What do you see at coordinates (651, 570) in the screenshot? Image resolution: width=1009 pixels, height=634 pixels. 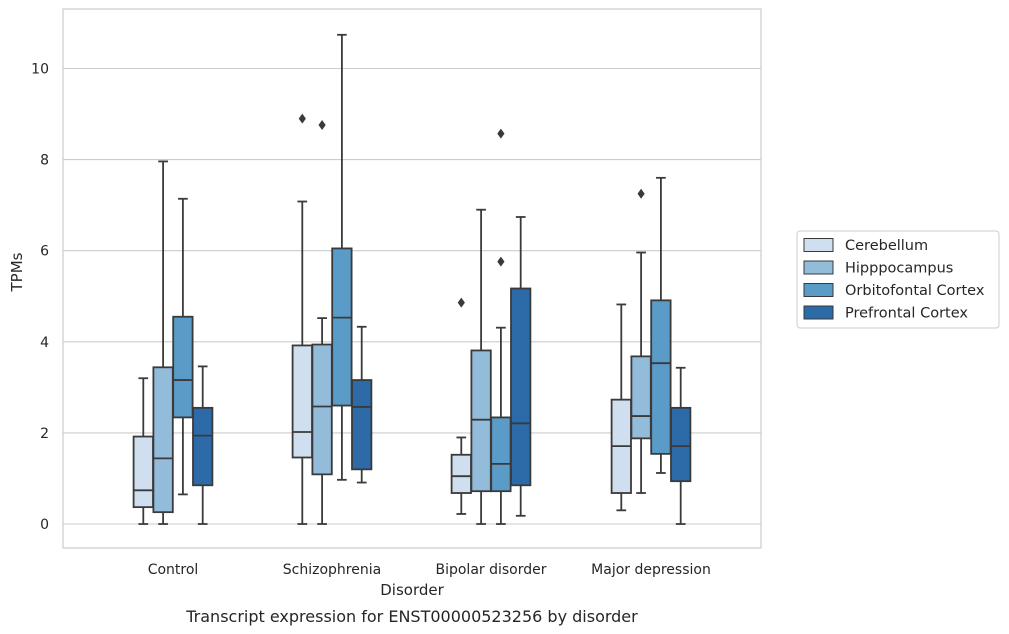 I see `x-tick-label: Major depression` at bounding box center [651, 570].